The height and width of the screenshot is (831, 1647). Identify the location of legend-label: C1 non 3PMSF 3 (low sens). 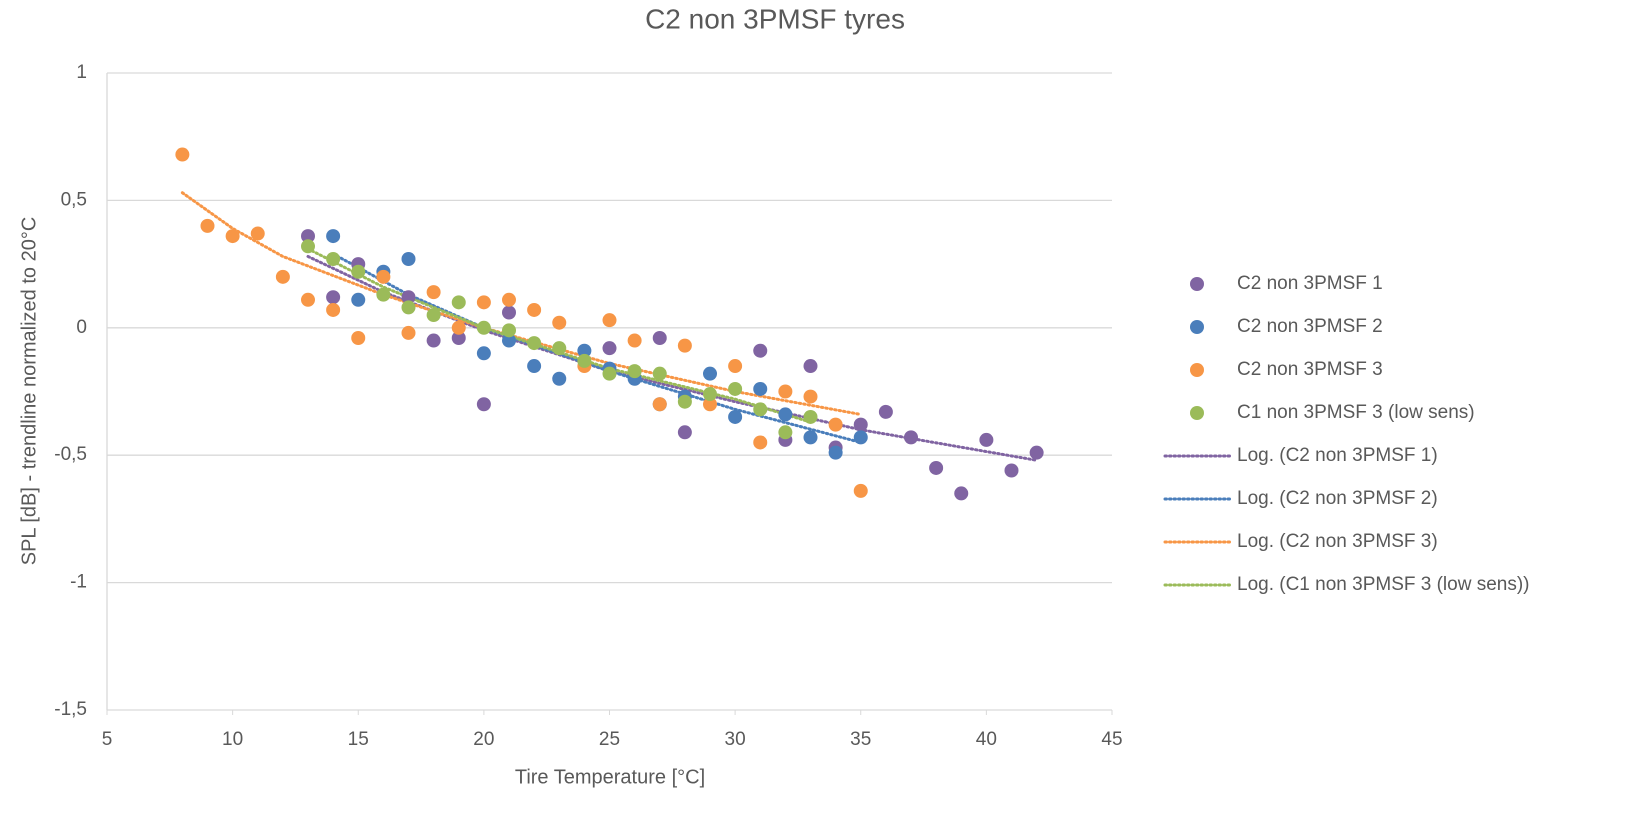
(1356, 412).